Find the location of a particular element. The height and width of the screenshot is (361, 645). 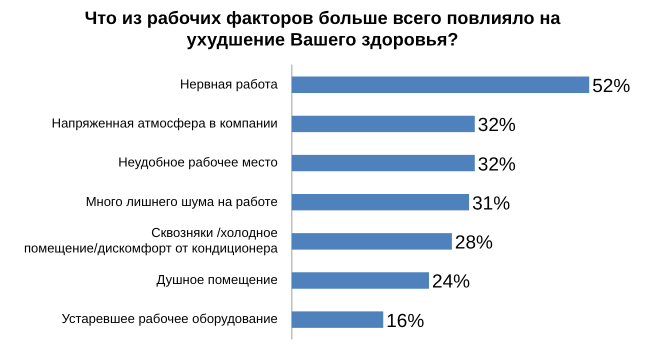

y-tick-label: Напряженная атмосфера в компании is located at coordinates (165, 122).